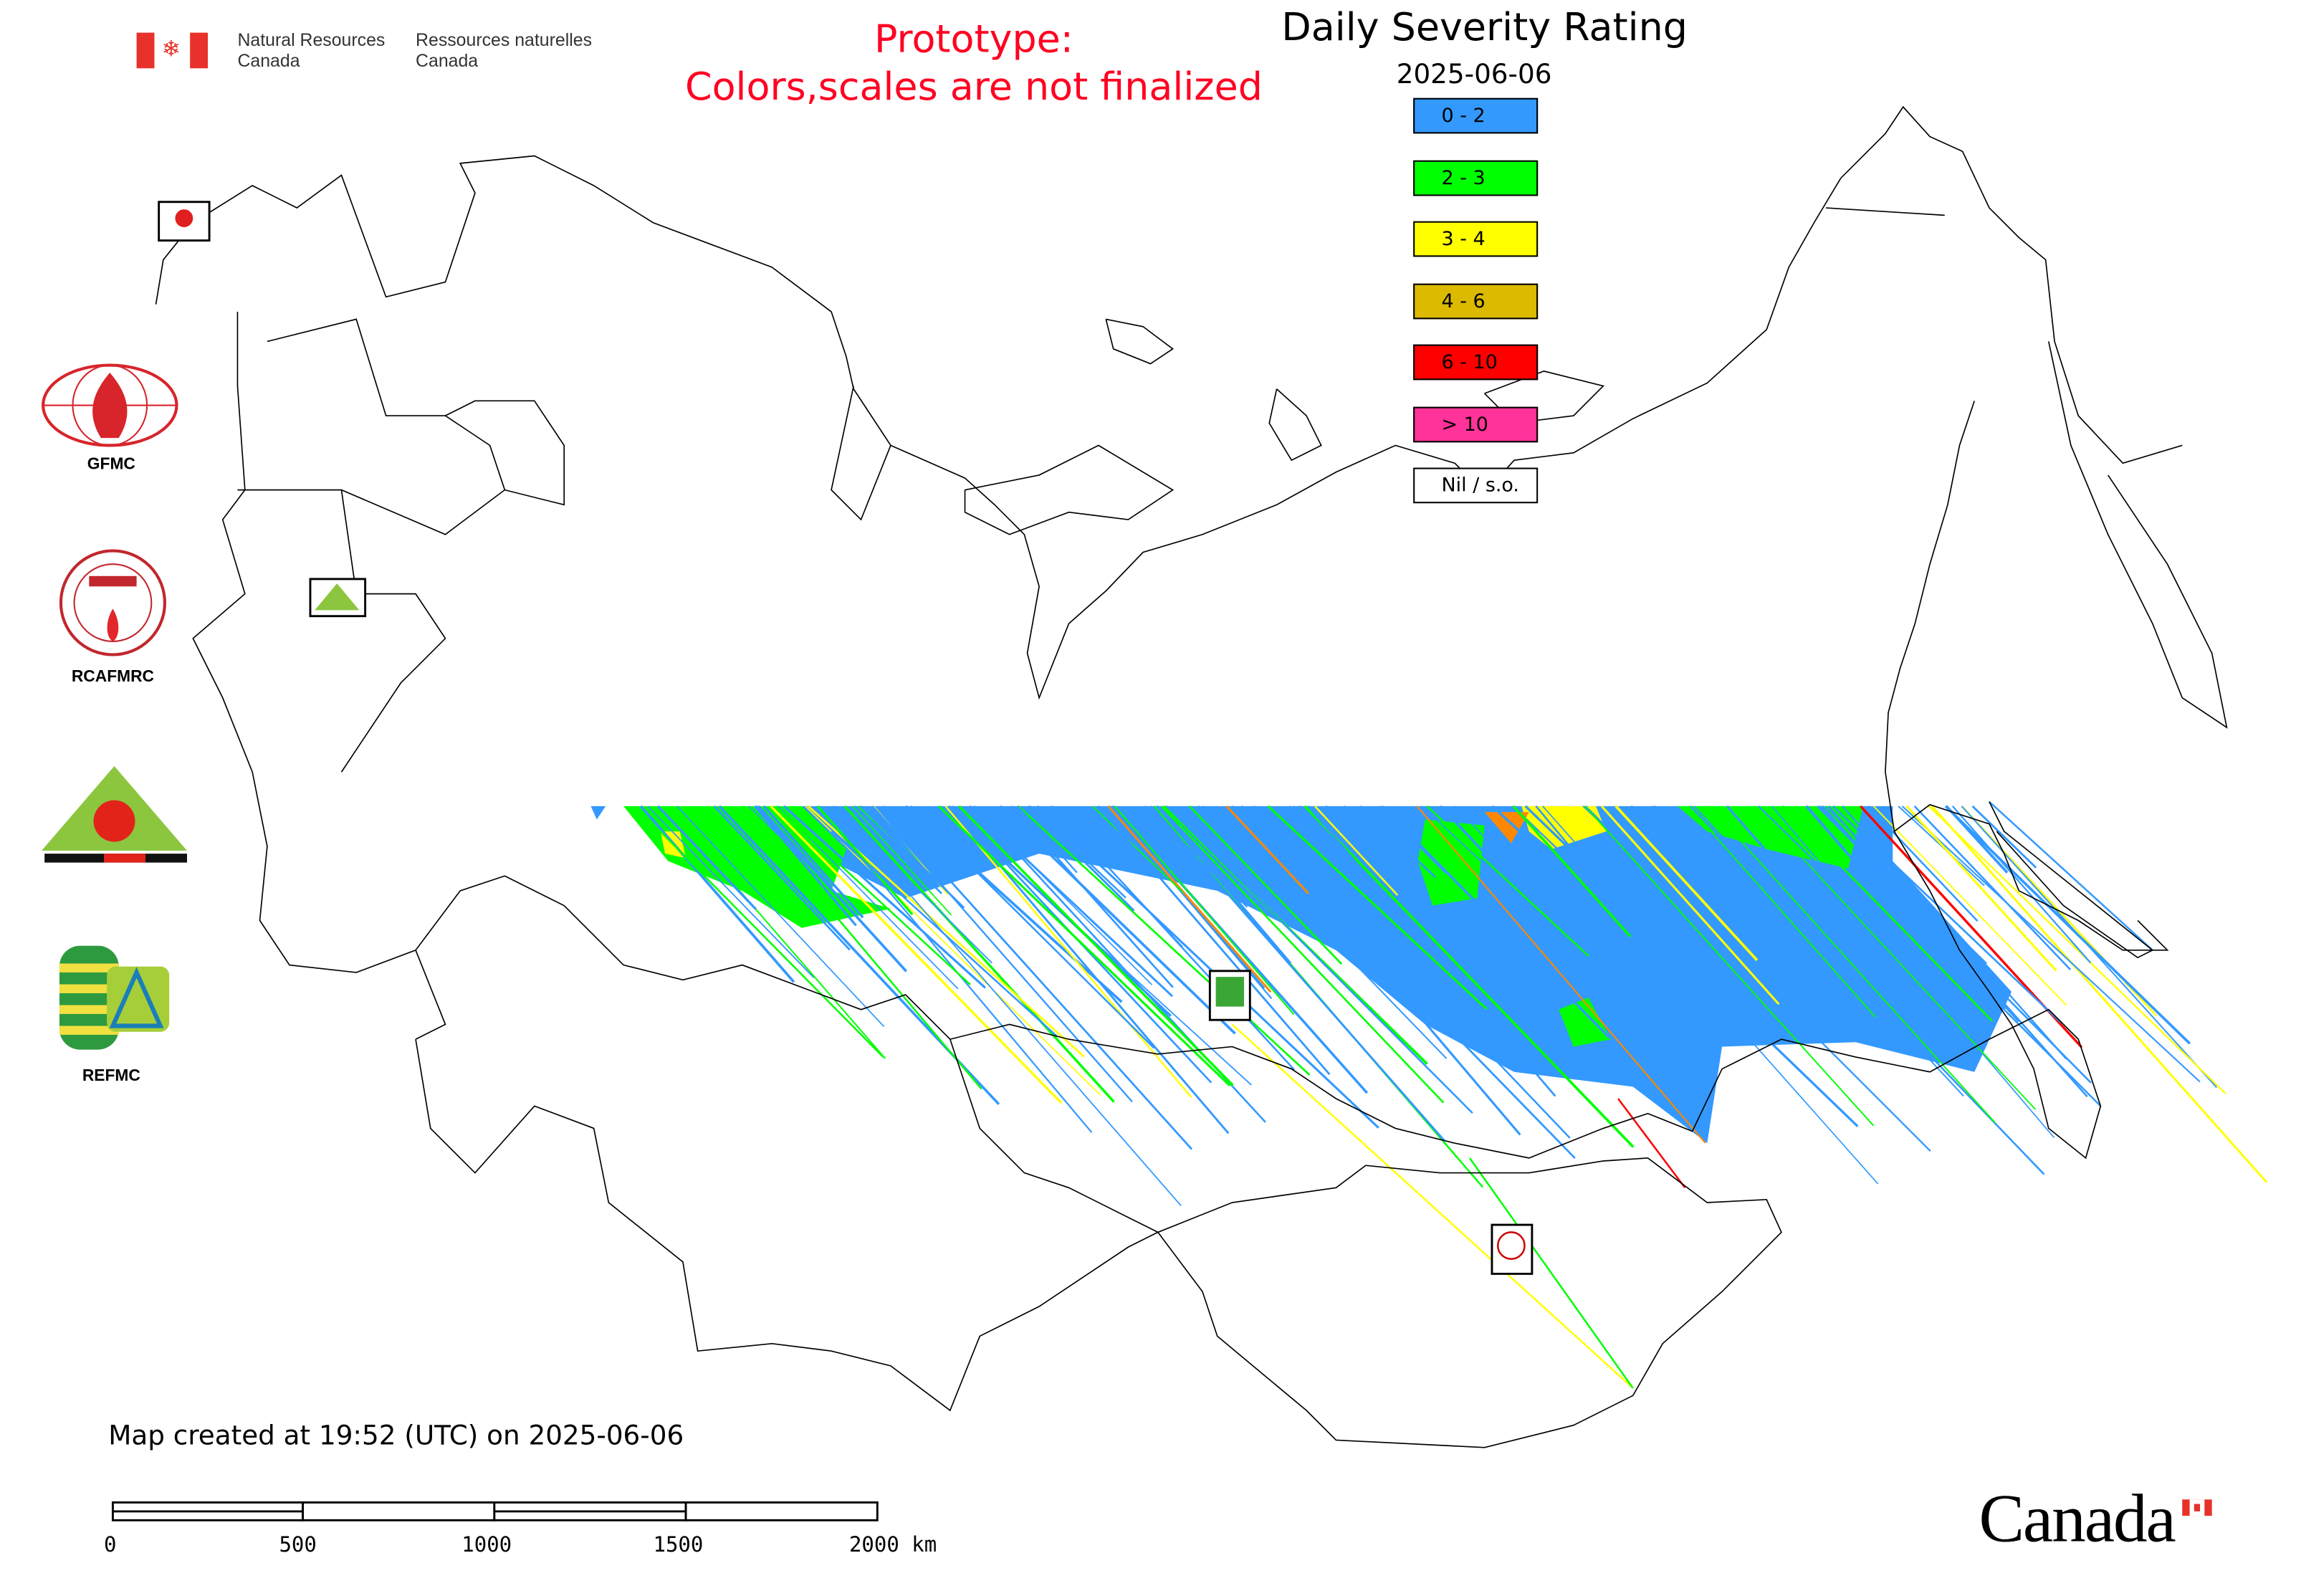 The height and width of the screenshot is (1596, 2301). I want to click on sakhalin-island, so click(2071, 880).